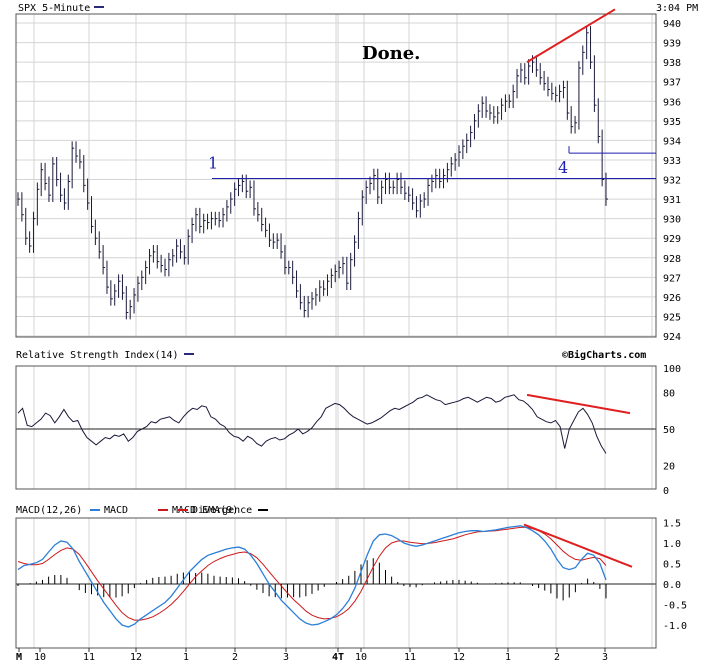 This screenshot has width=720, height=665. I want to click on rsi-panel-title: Relative Strength Index(14), so click(97, 355).